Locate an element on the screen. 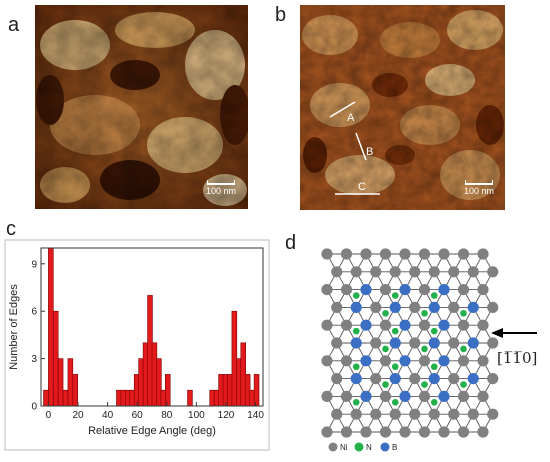 Image resolution: width=550 pixels, height=462 pixels. scale-label-a: 100 nm is located at coordinates (221, 191).